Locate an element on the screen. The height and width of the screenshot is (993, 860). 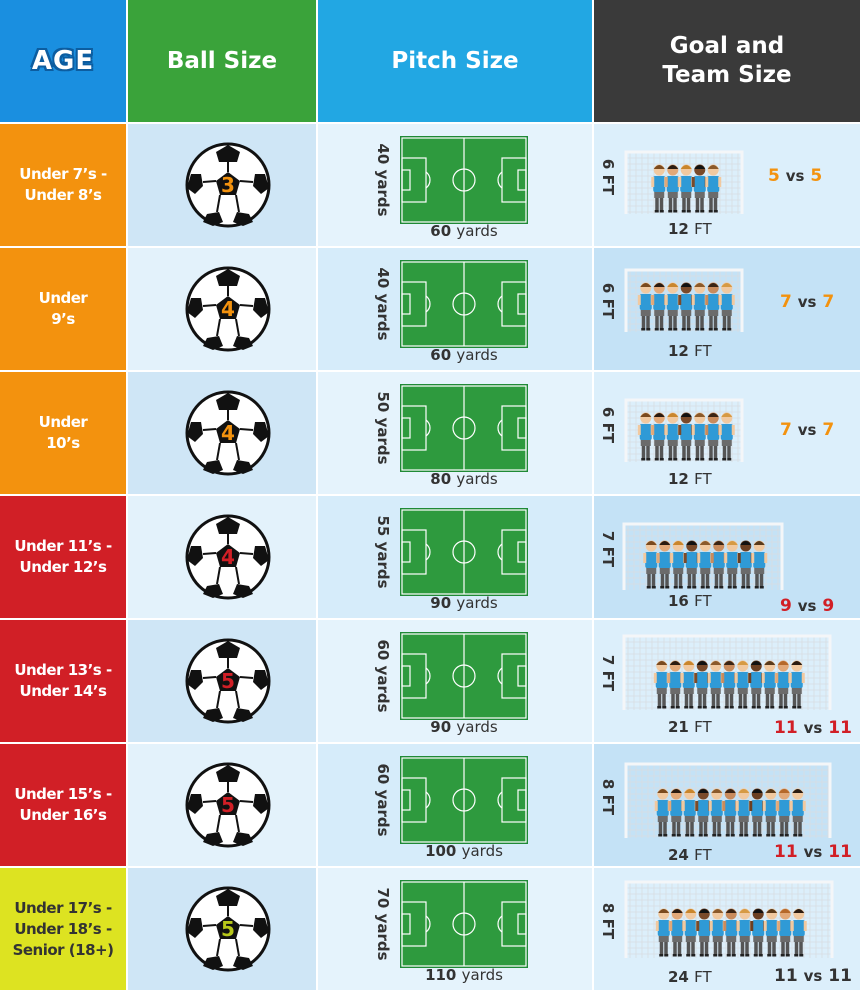
pitch-length-label: 110 yards is located at coordinates (464, 975).